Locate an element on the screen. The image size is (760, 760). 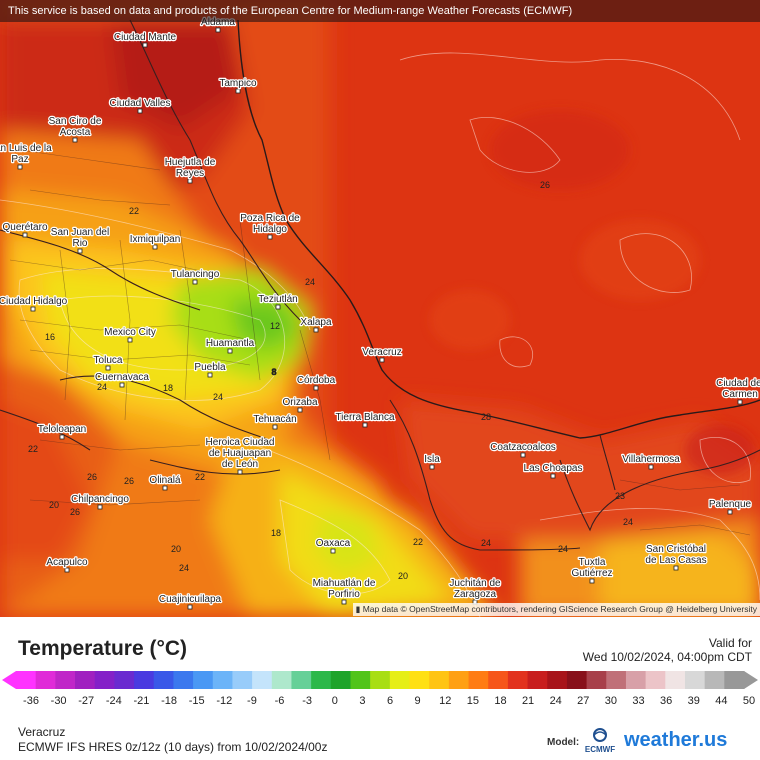
scale-tick-label: -3 is located at coordinates (307, 701).